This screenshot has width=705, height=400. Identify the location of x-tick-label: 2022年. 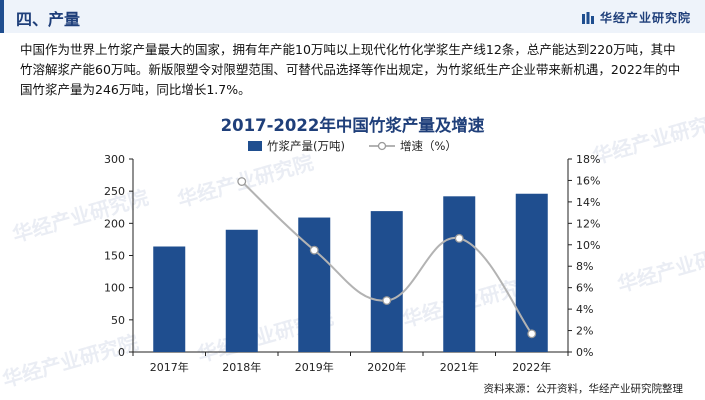
(531, 367).